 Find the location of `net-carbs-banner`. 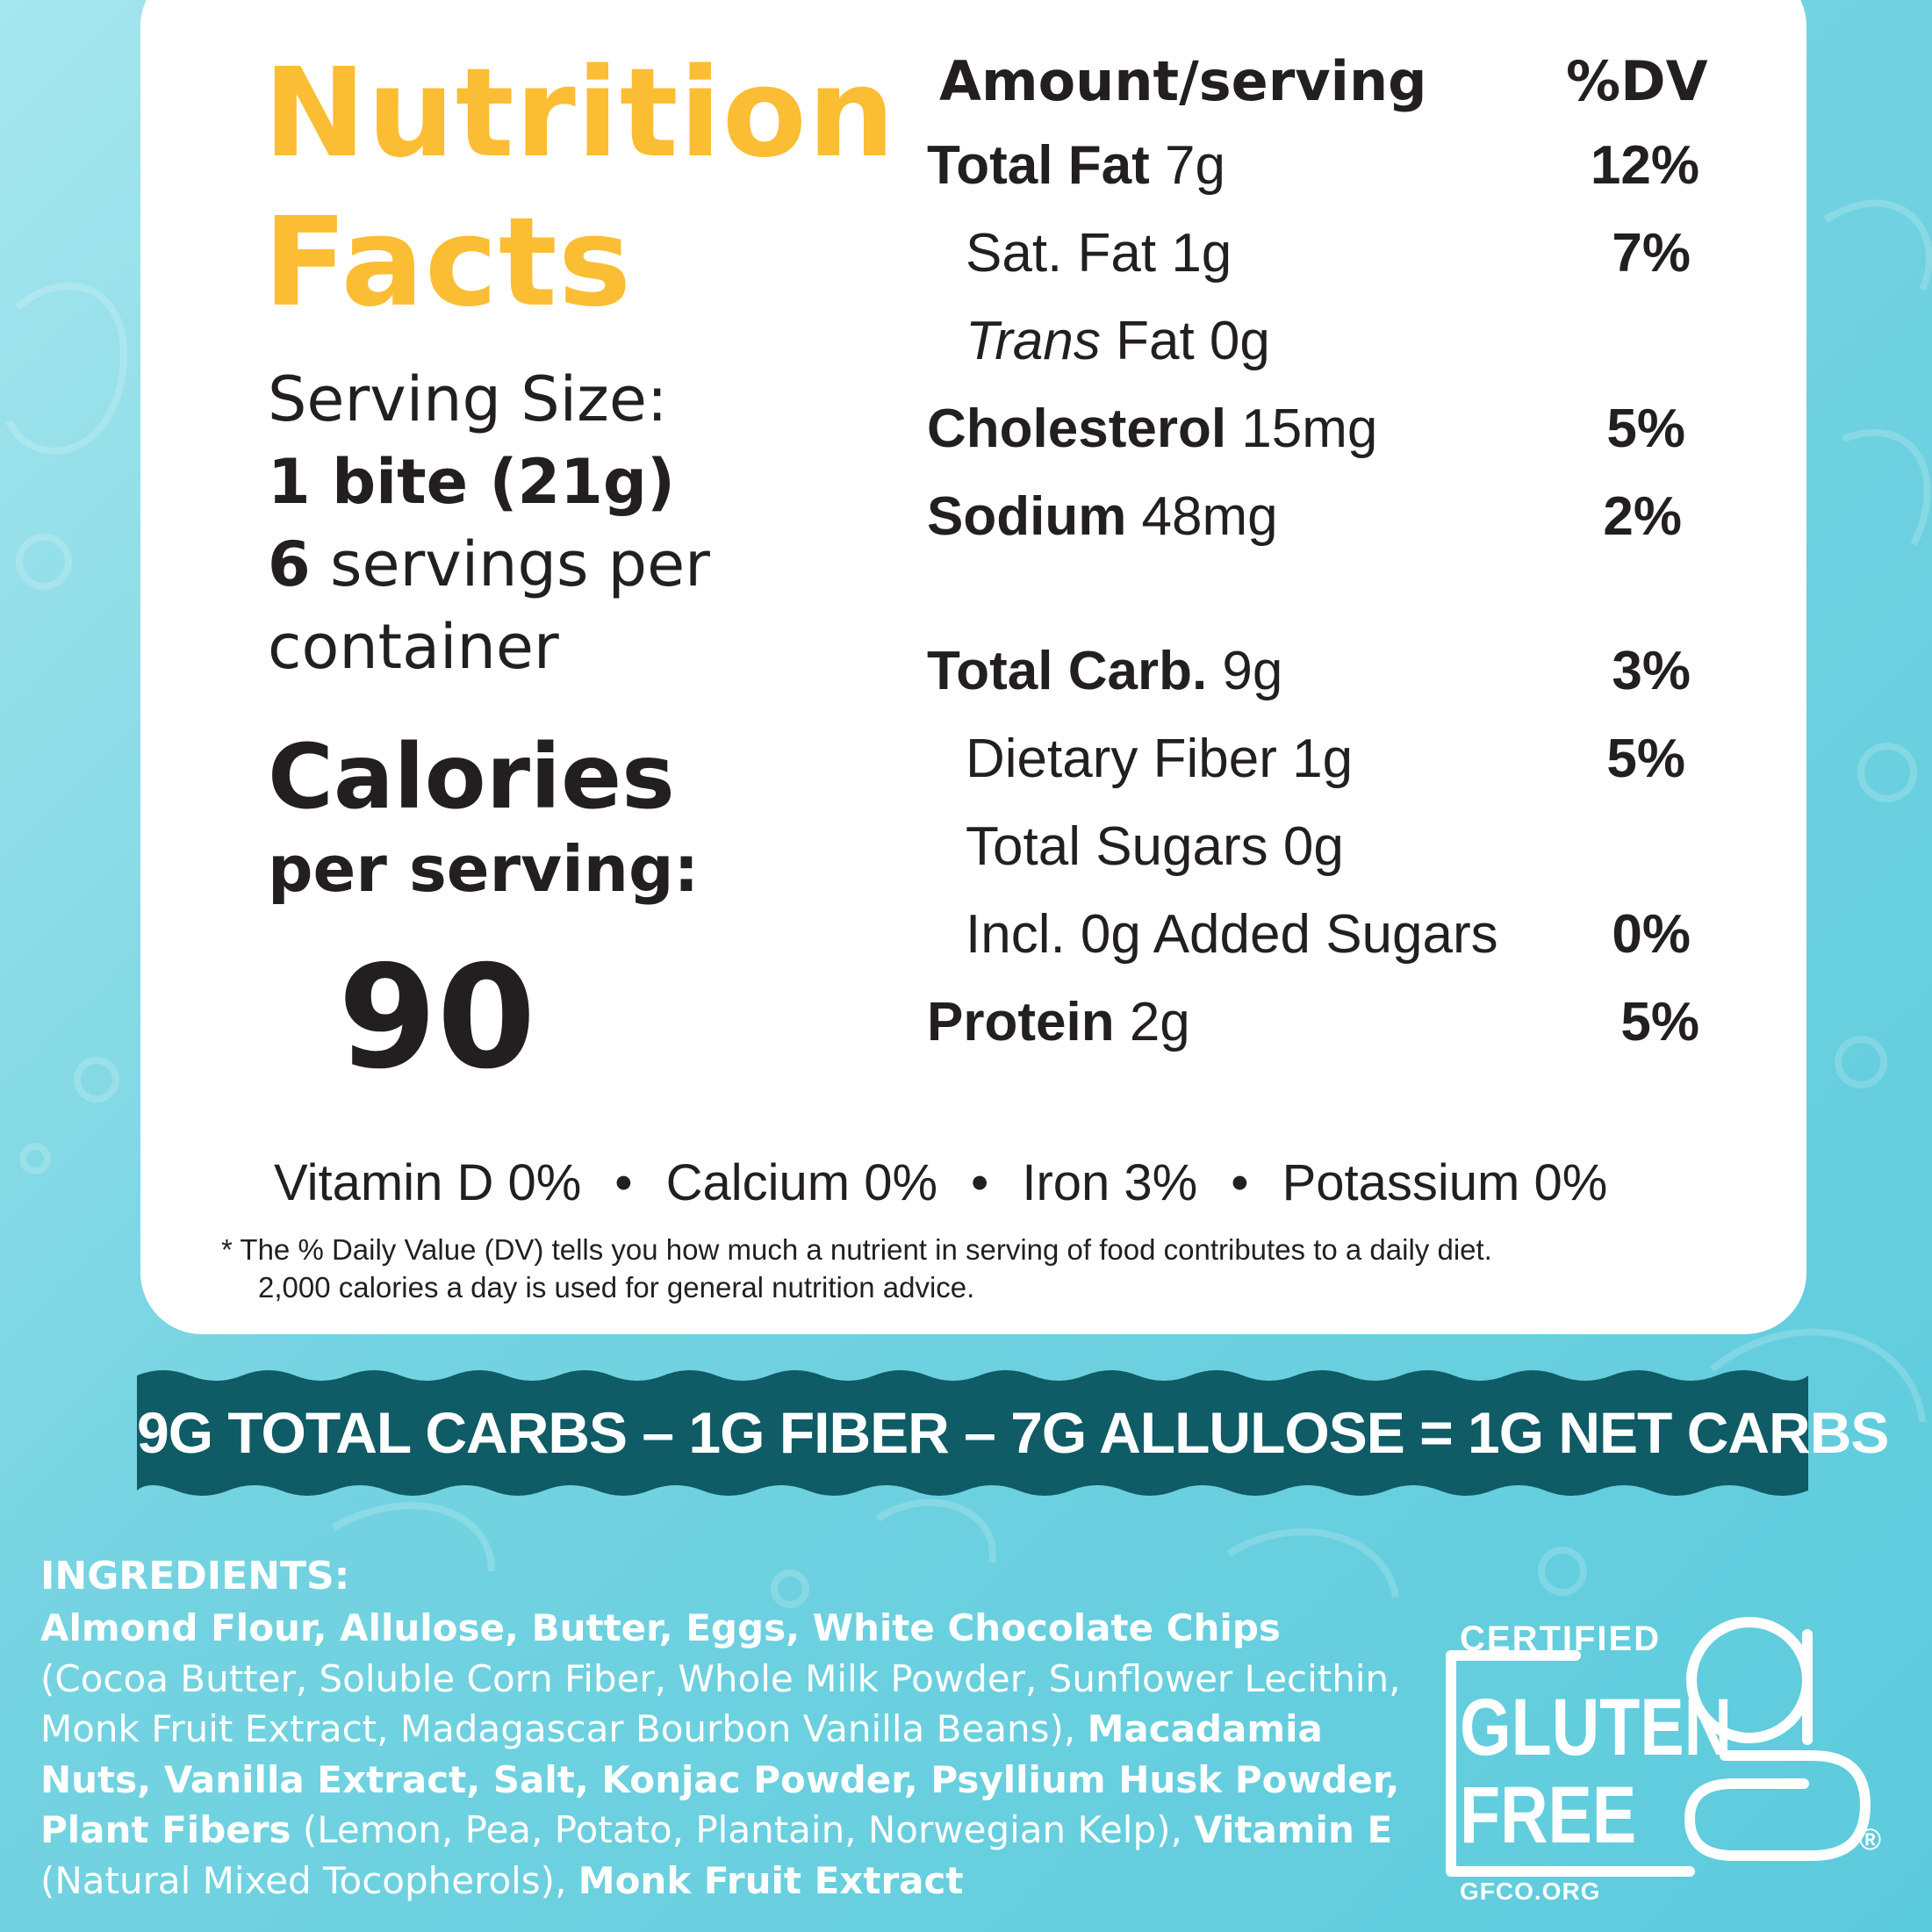

net-carbs-banner is located at coordinates (972, 1433).